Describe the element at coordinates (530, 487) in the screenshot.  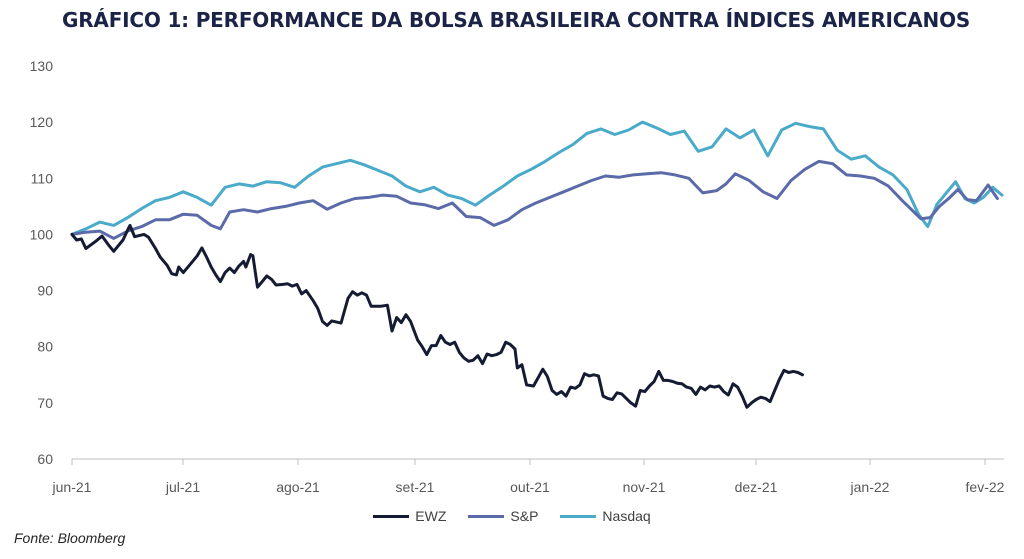
I see `x-tick-label: out-21` at that location.